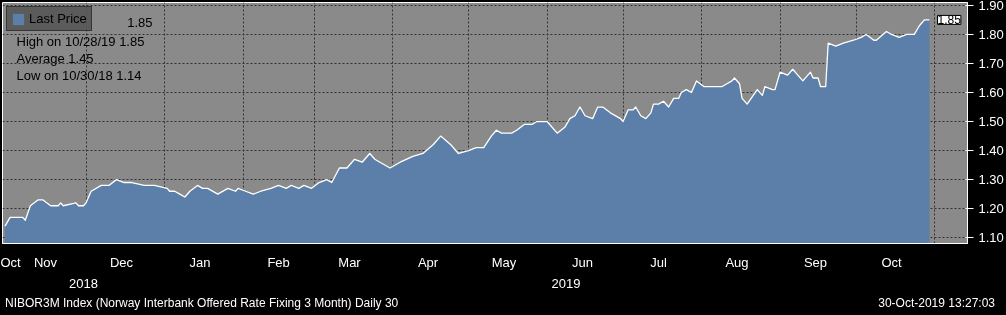 The height and width of the screenshot is (315, 1006). I want to click on x-tick-label: Dec, so click(121, 262).